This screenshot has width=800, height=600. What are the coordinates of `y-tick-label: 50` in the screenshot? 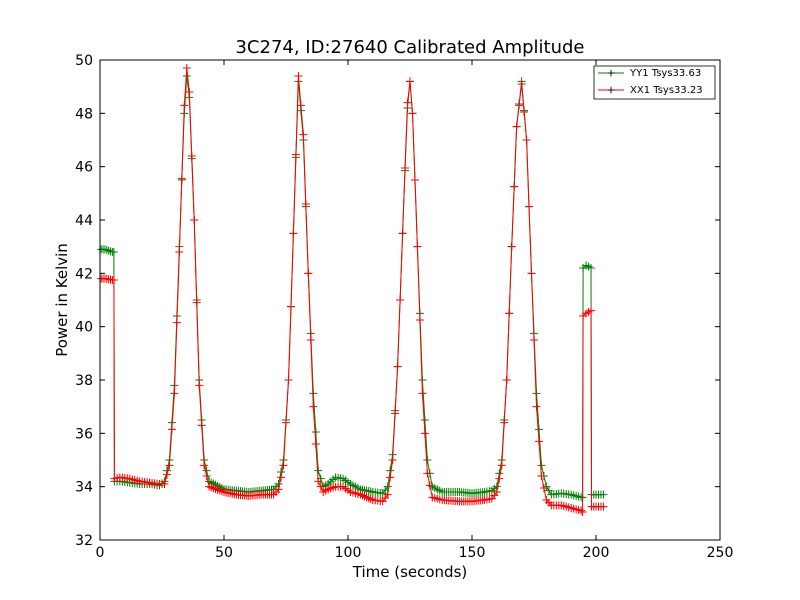 It's located at (84, 61).